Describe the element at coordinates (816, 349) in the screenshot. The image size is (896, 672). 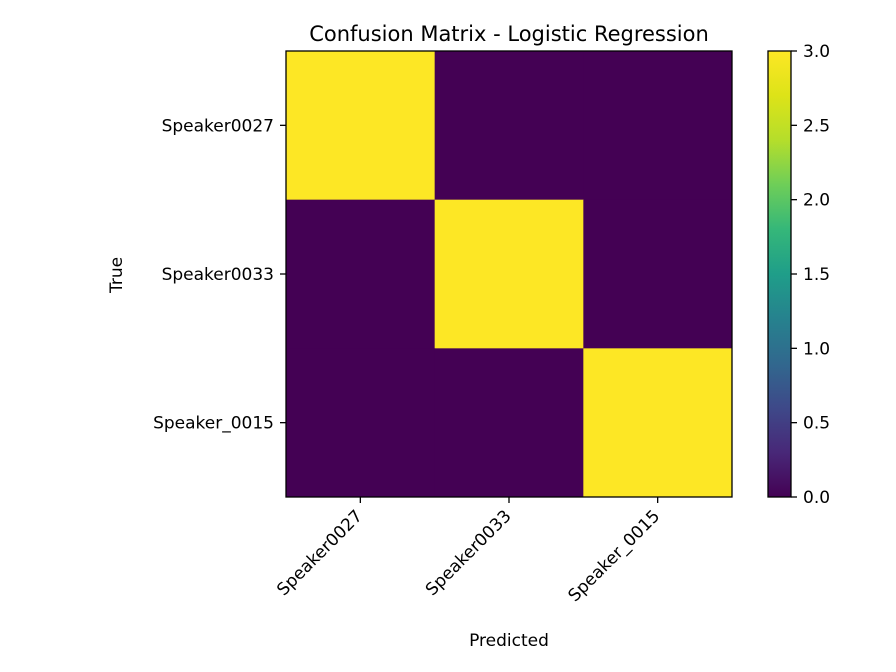
I see `colorbar-tick-label: 1.0` at that location.